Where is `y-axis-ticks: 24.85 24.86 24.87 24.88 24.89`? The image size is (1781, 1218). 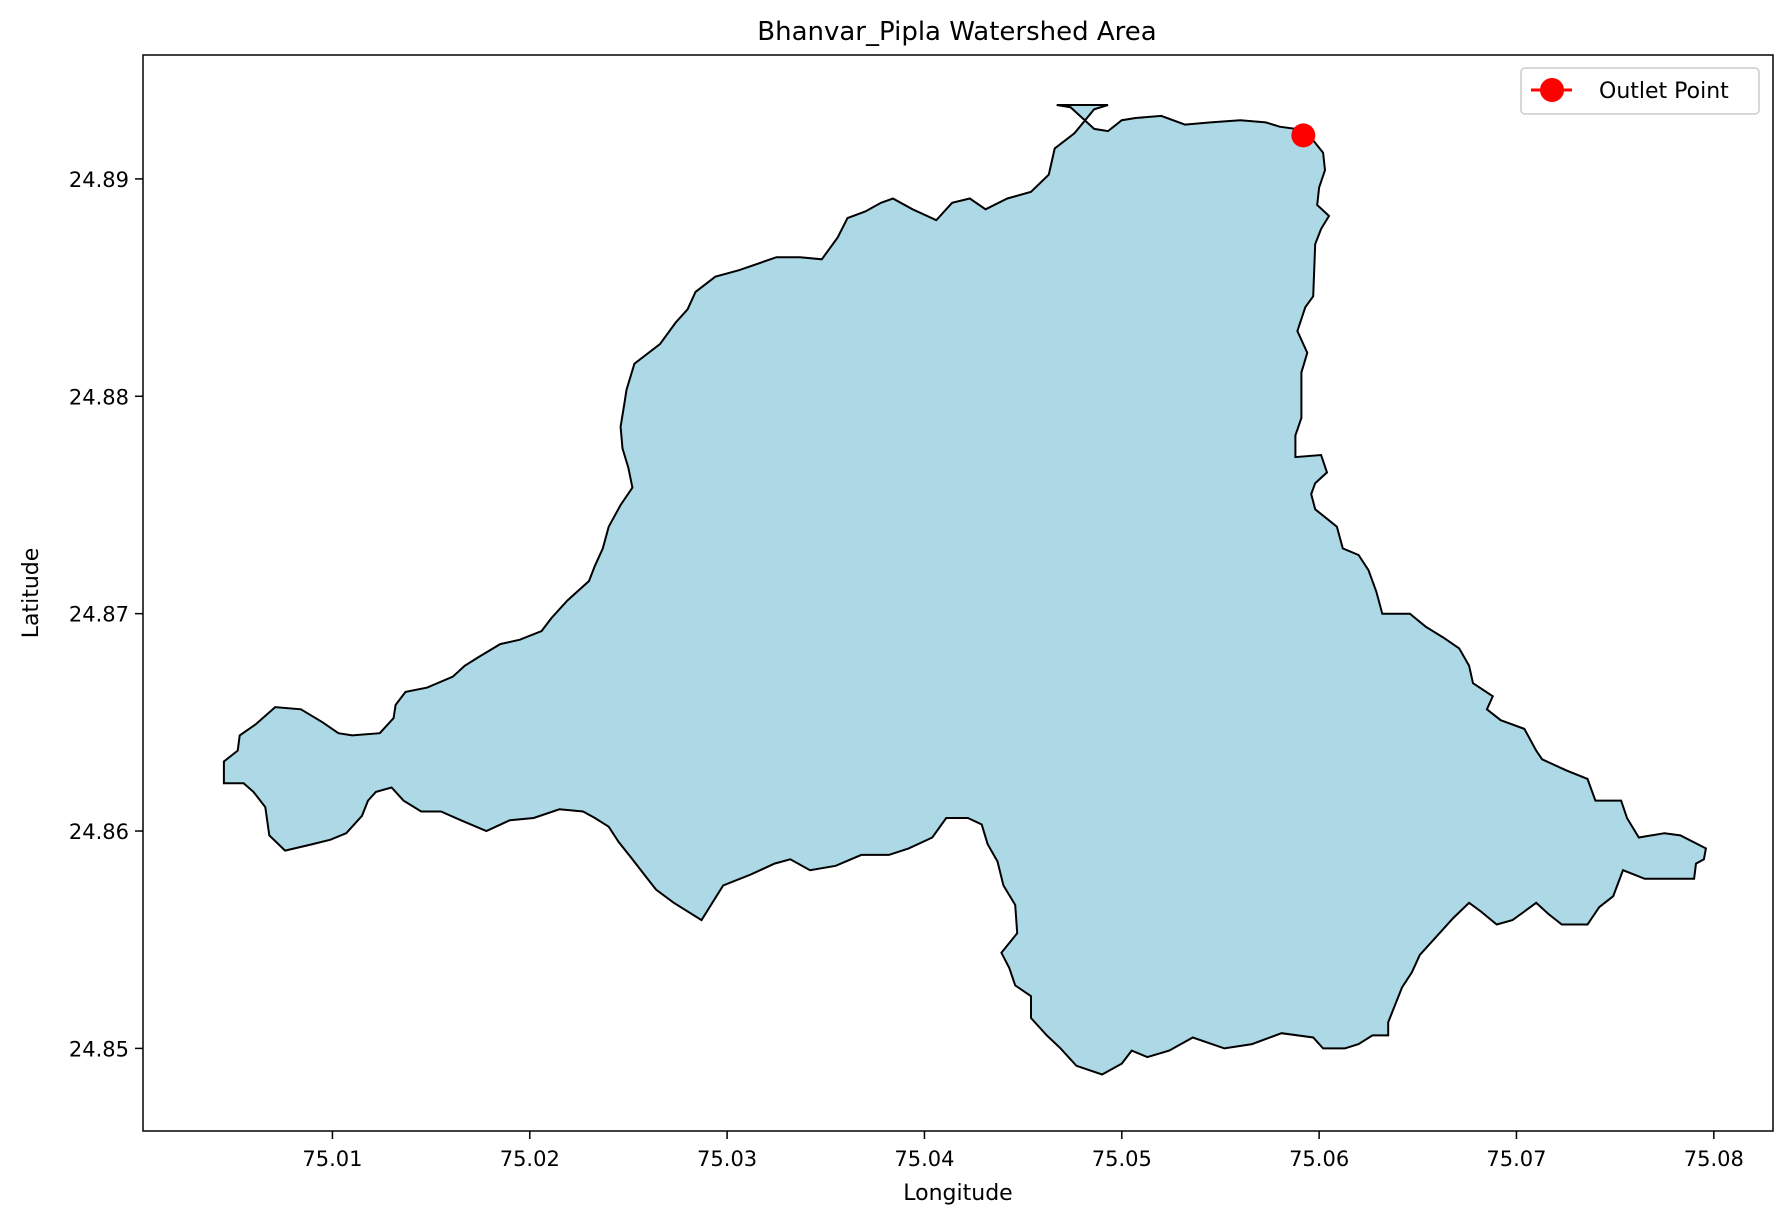
y-axis-ticks: 24.85 24.86 24.87 24.88 24.89 is located at coordinates (106, 614).